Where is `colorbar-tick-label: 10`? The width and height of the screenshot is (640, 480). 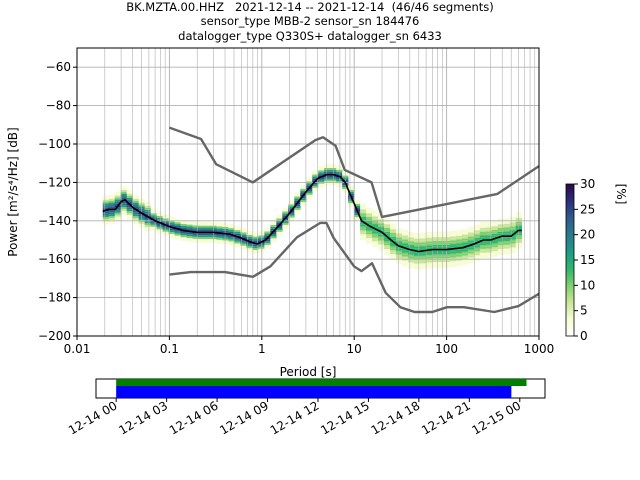
colorbar-tick-label: 10 is located at coordinates (587, 285).